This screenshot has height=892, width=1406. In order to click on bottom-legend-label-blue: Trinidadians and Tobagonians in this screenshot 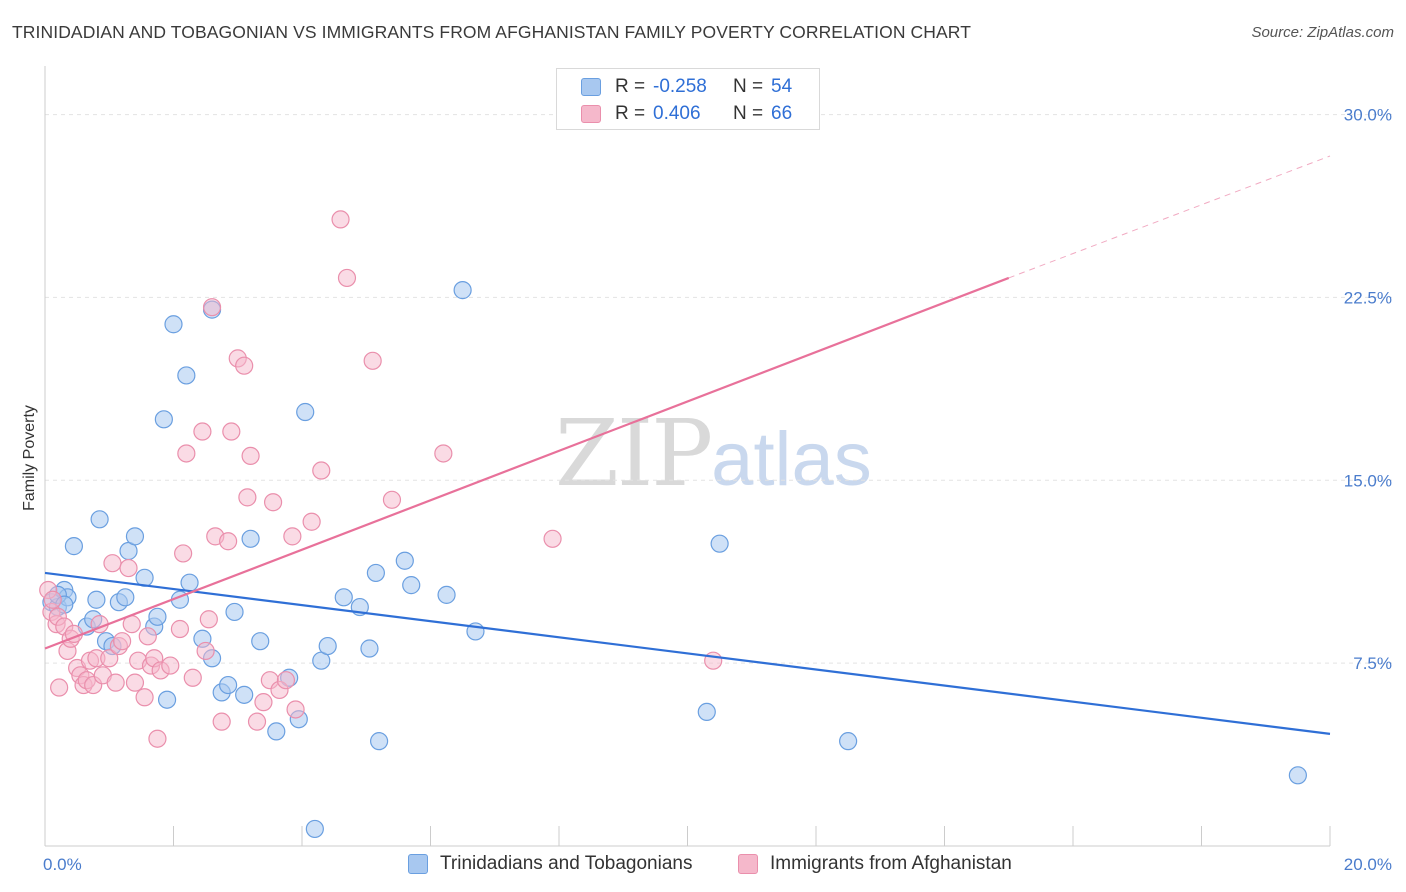, I will do `click(566, 863)`.